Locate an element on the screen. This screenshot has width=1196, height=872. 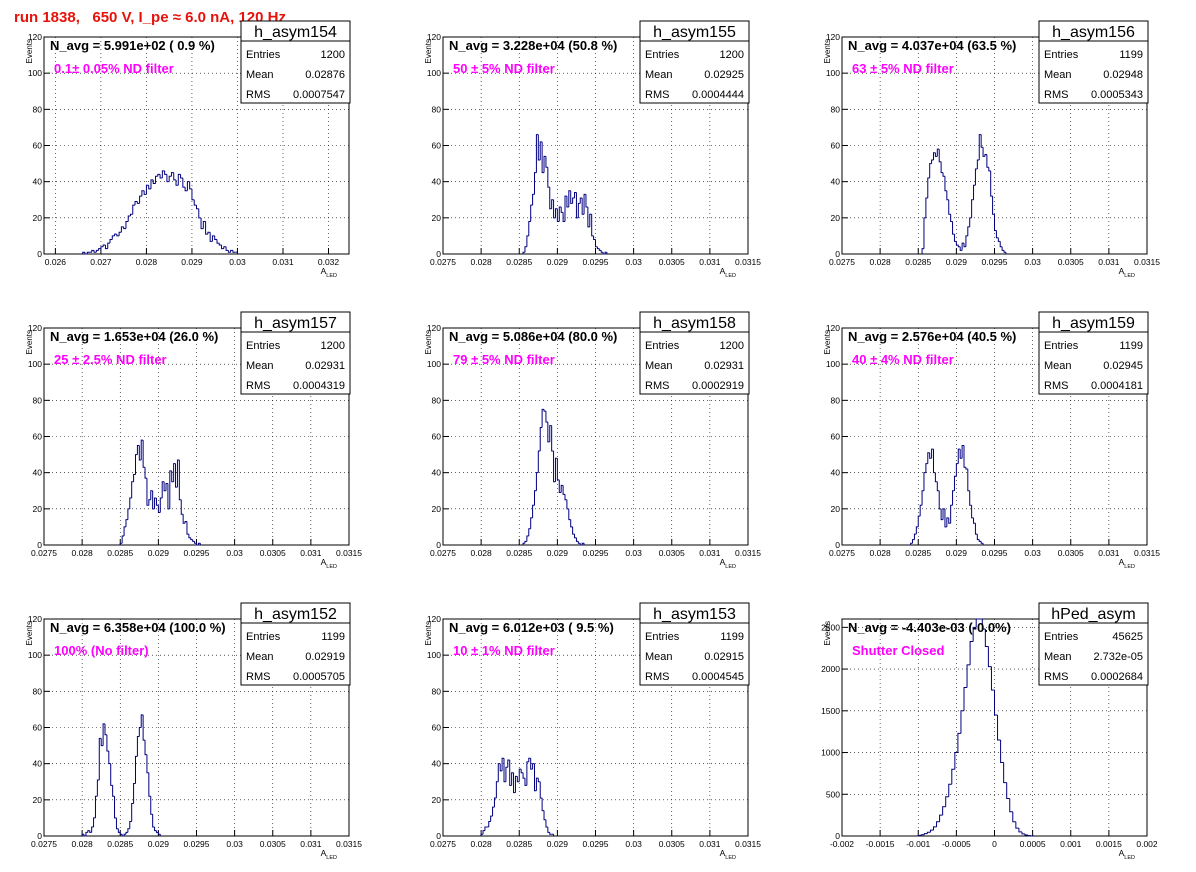
y-tick-label: 40 is located at coordinates (38, 182).